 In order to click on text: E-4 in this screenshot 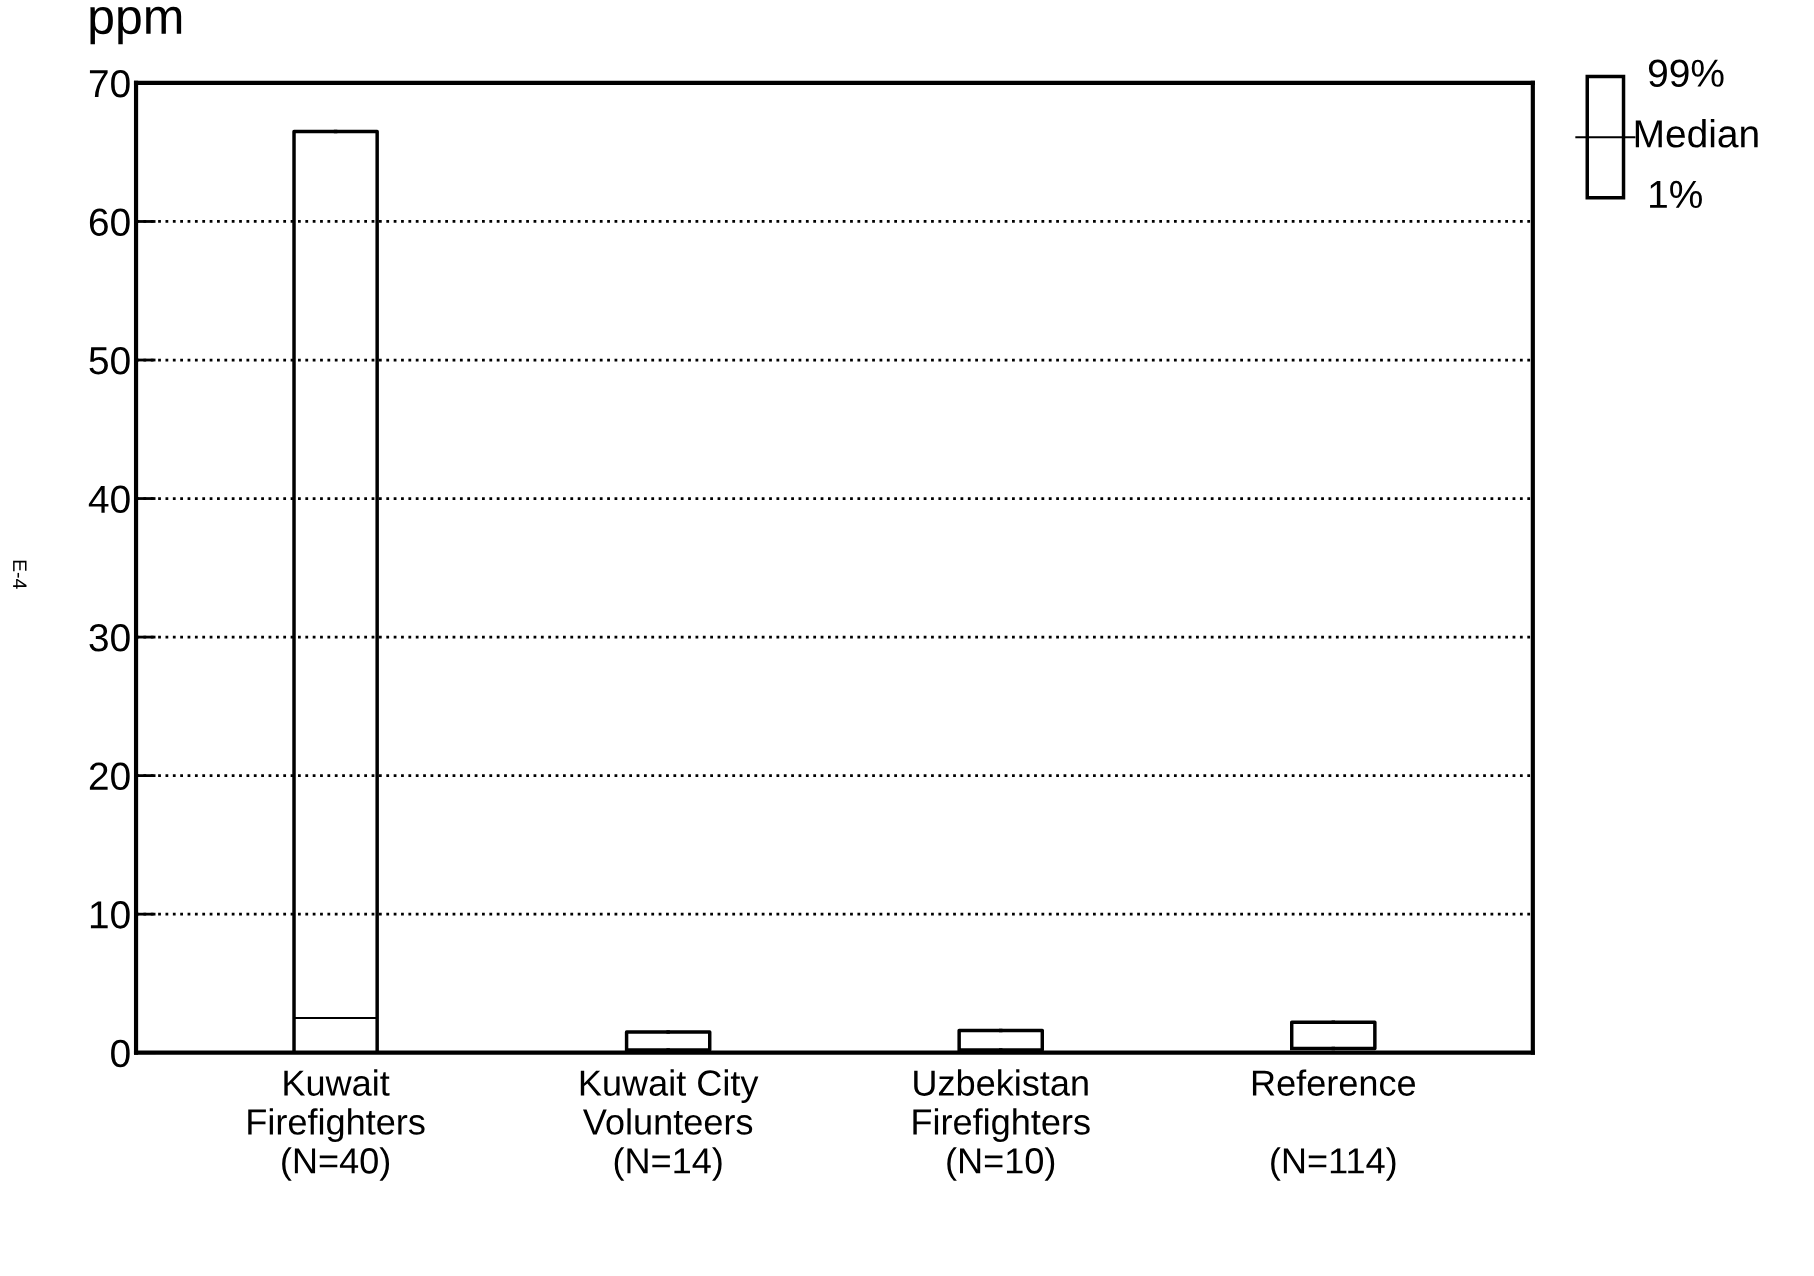, I will do `click(20, 574)`.